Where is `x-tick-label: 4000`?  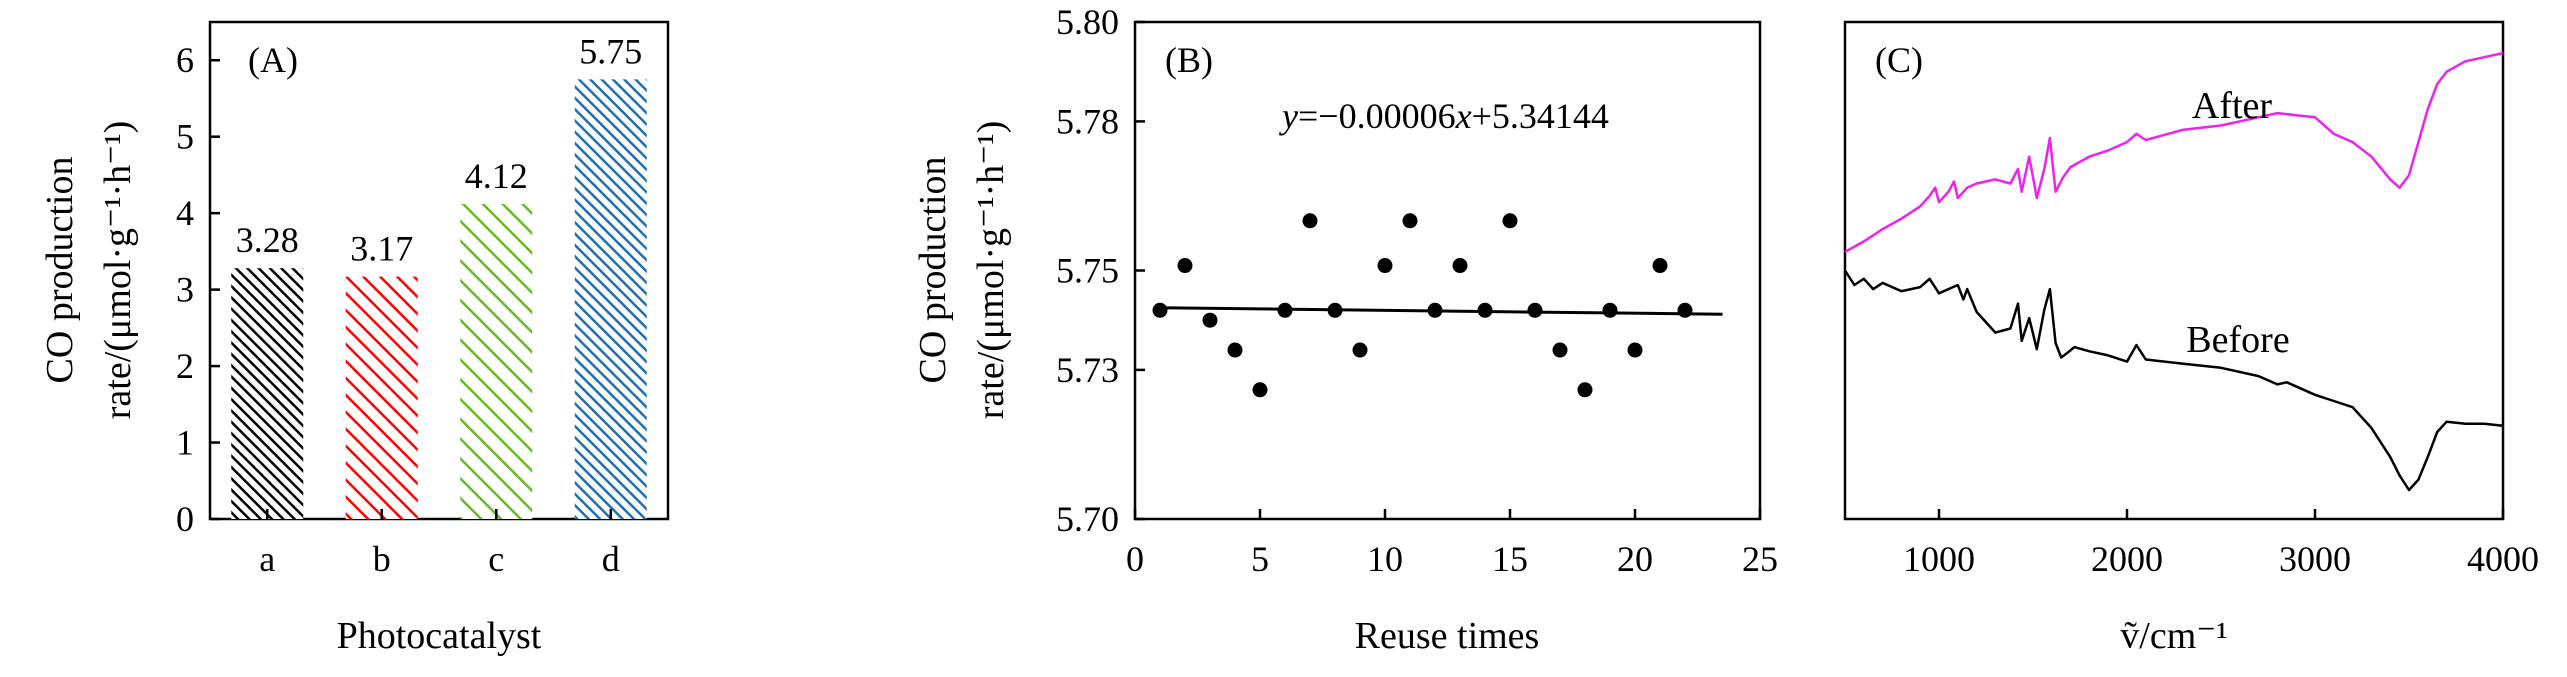 x-tick-label: 4000 is located at coordinates (2503, 559).